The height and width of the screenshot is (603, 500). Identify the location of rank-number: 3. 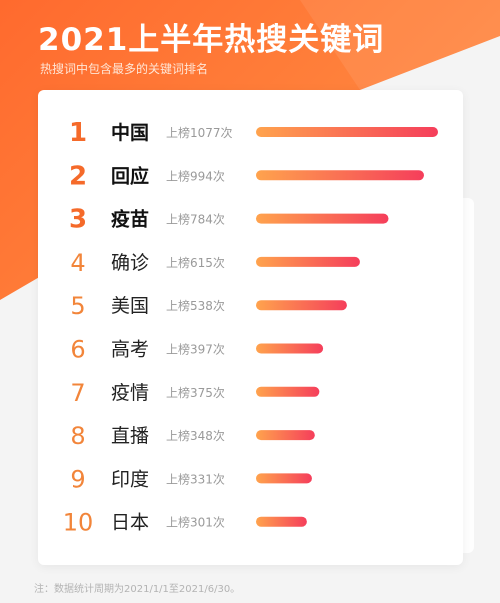
(78, 220).